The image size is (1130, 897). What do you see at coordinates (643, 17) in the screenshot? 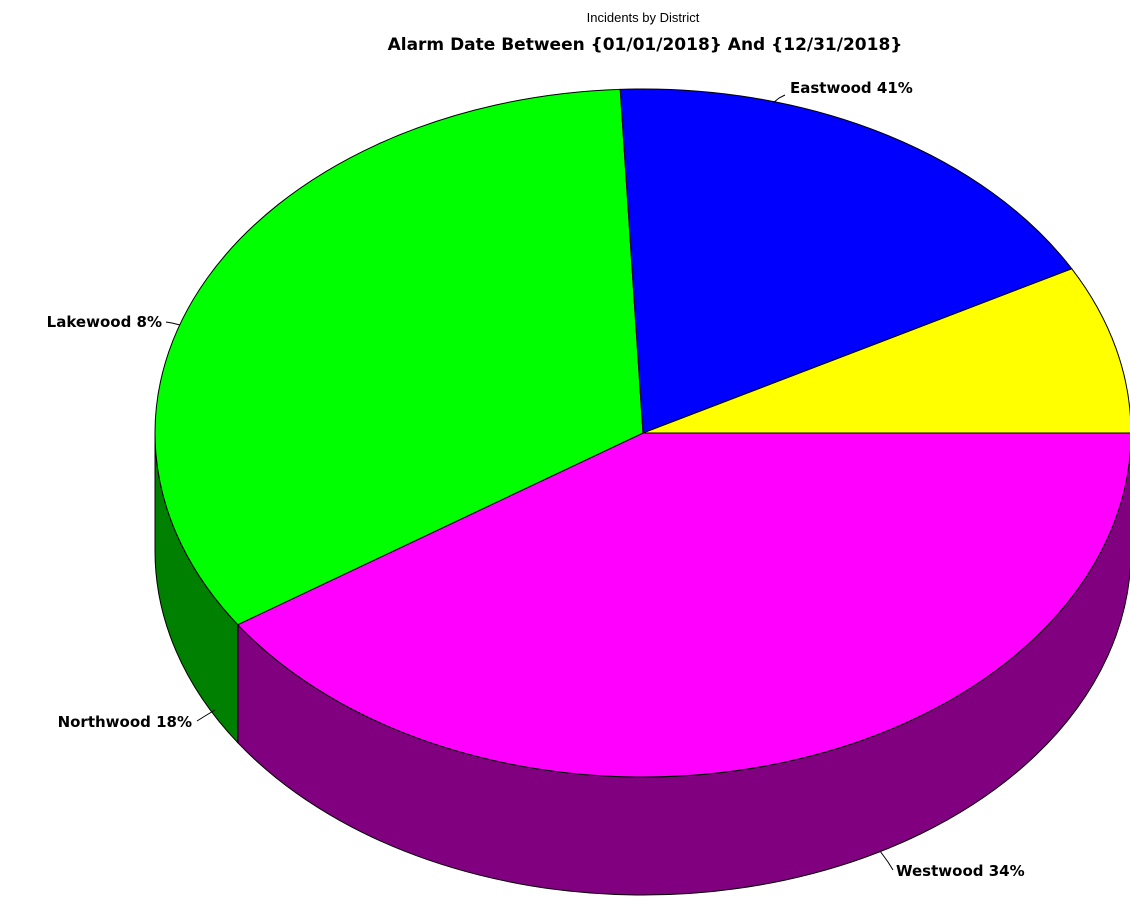
I see `chart-title: Incidents by District` at bounding box center [643, 17].